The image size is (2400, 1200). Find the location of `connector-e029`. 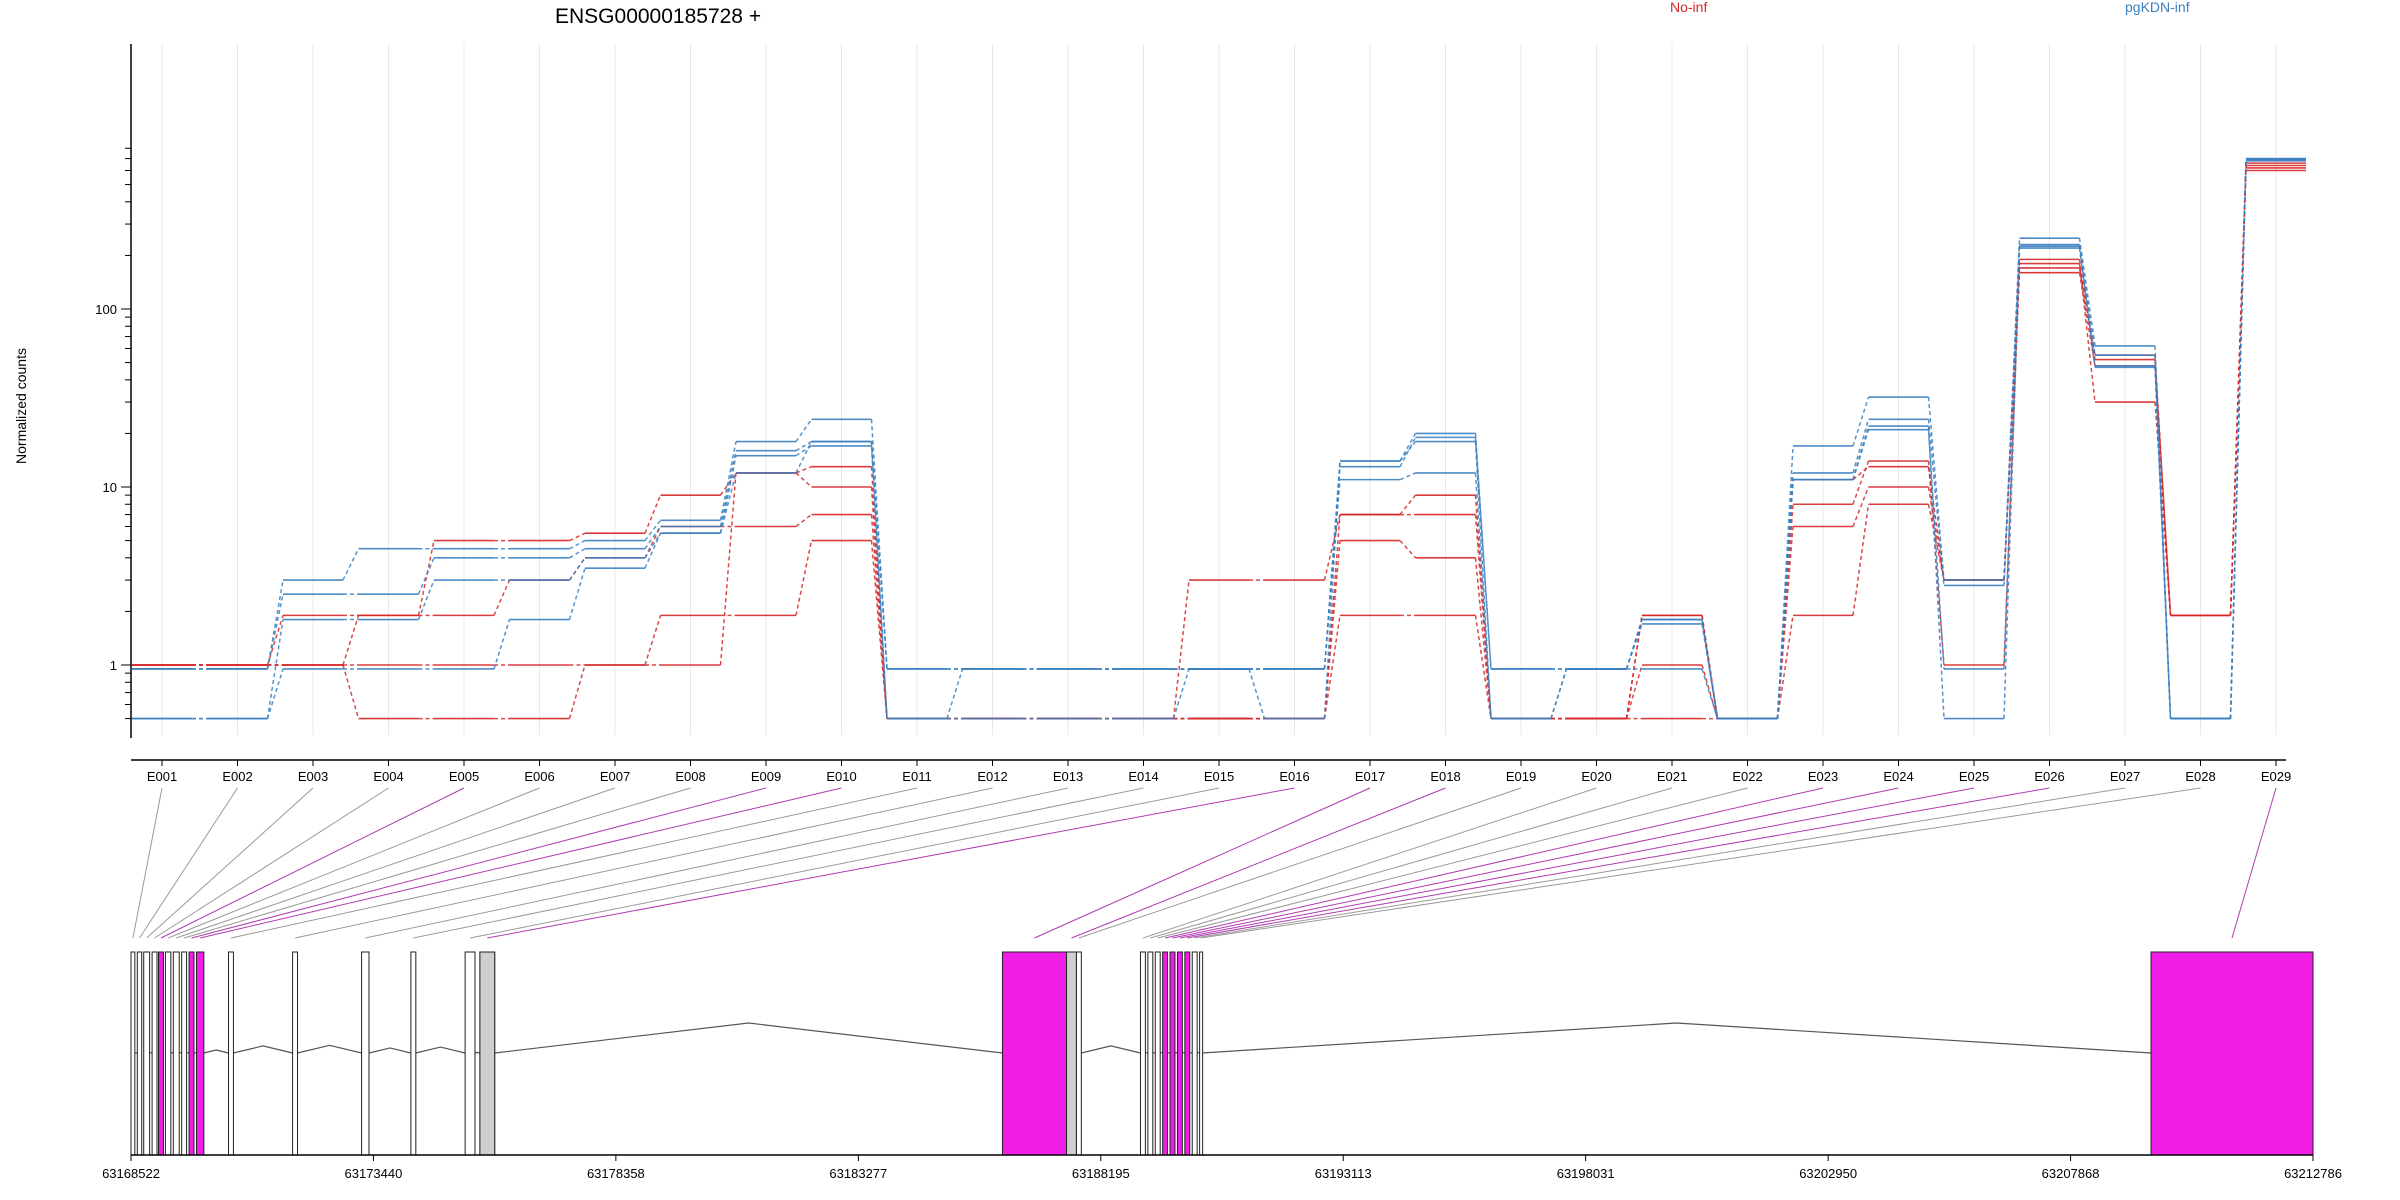

connector-e029 is located at coordinates (2254, 863).